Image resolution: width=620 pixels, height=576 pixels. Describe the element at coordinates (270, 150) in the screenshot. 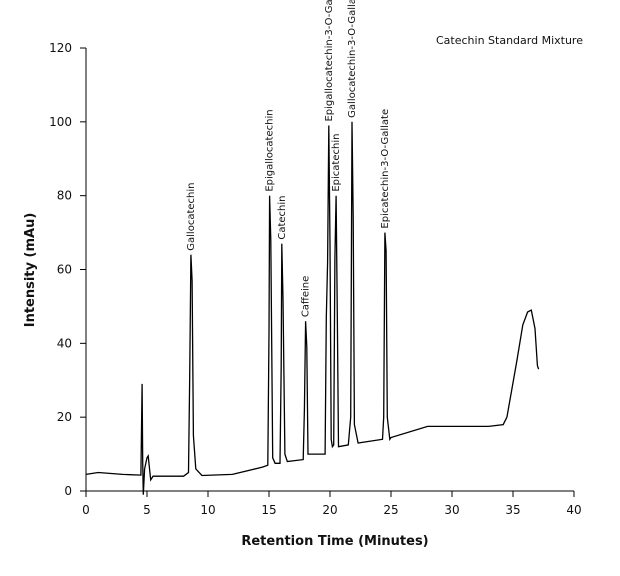

I see `peak-label: Epigallocatechin` at that location.